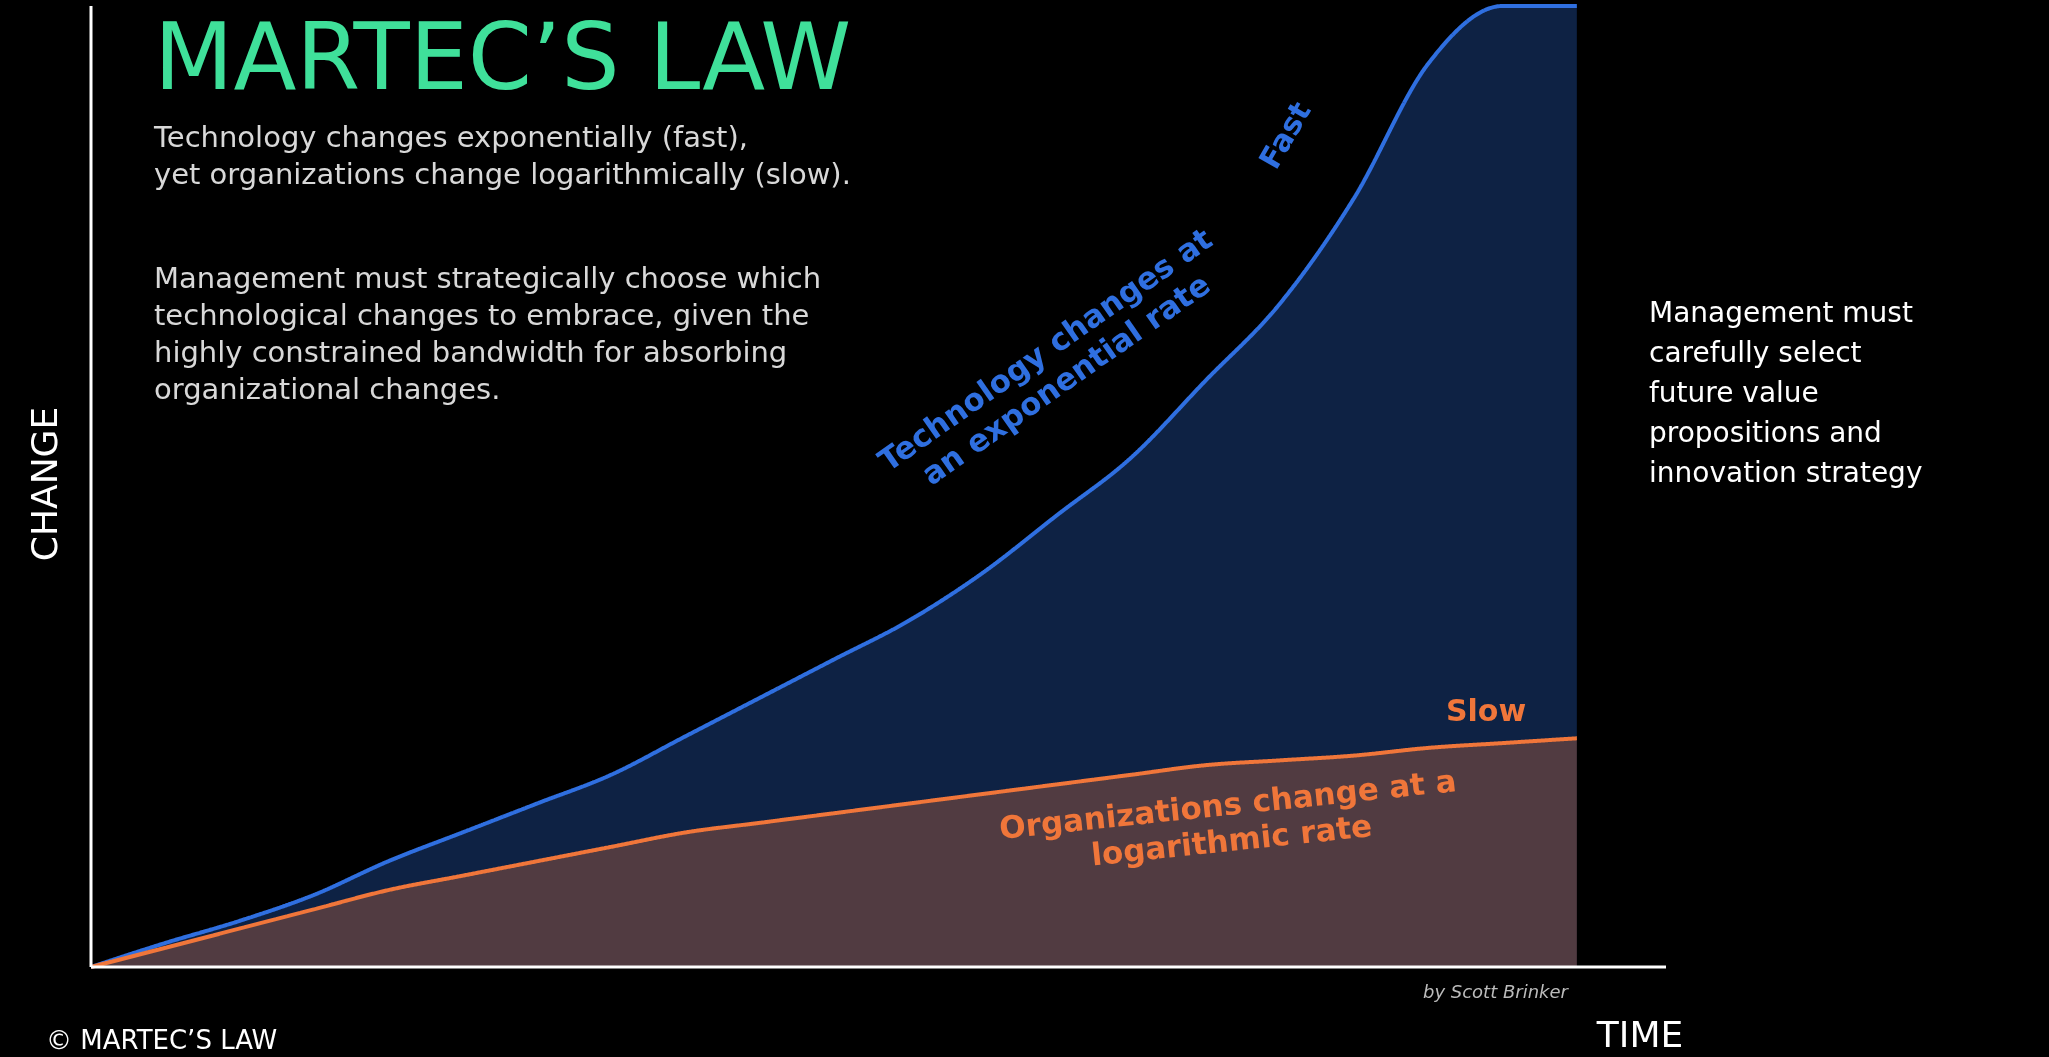  What do you see at coordinates (162, 1040) in the screenshot?
I see `text: © MARTEC’S LAW` at bounding box center [162, 1040].